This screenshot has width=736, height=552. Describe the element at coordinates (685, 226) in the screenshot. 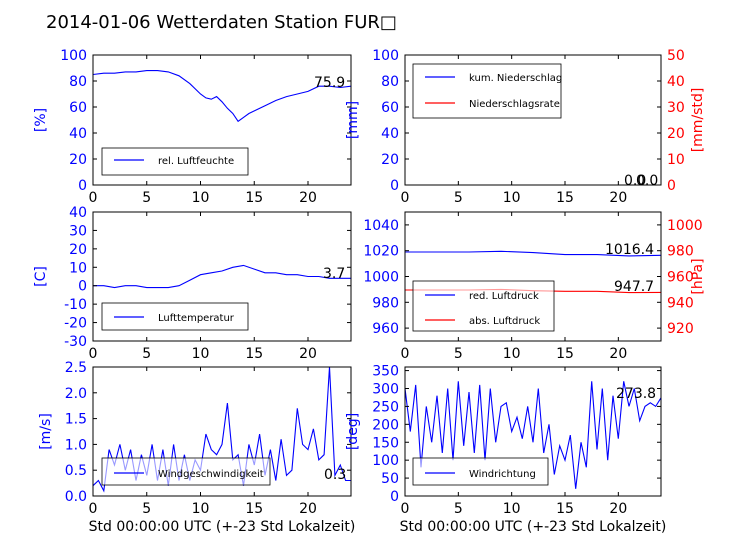

I see `y2-tick-label: 1000` at that location.